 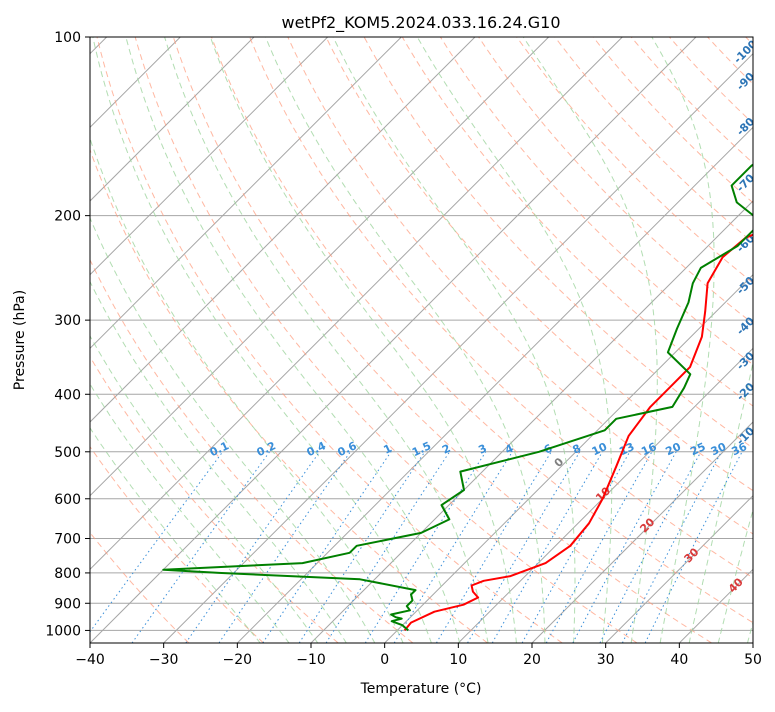 What do you see at coordinates (67, 500) in the screenshot?
I see `y-tick-label: 600` at bounding box center [67, 500].